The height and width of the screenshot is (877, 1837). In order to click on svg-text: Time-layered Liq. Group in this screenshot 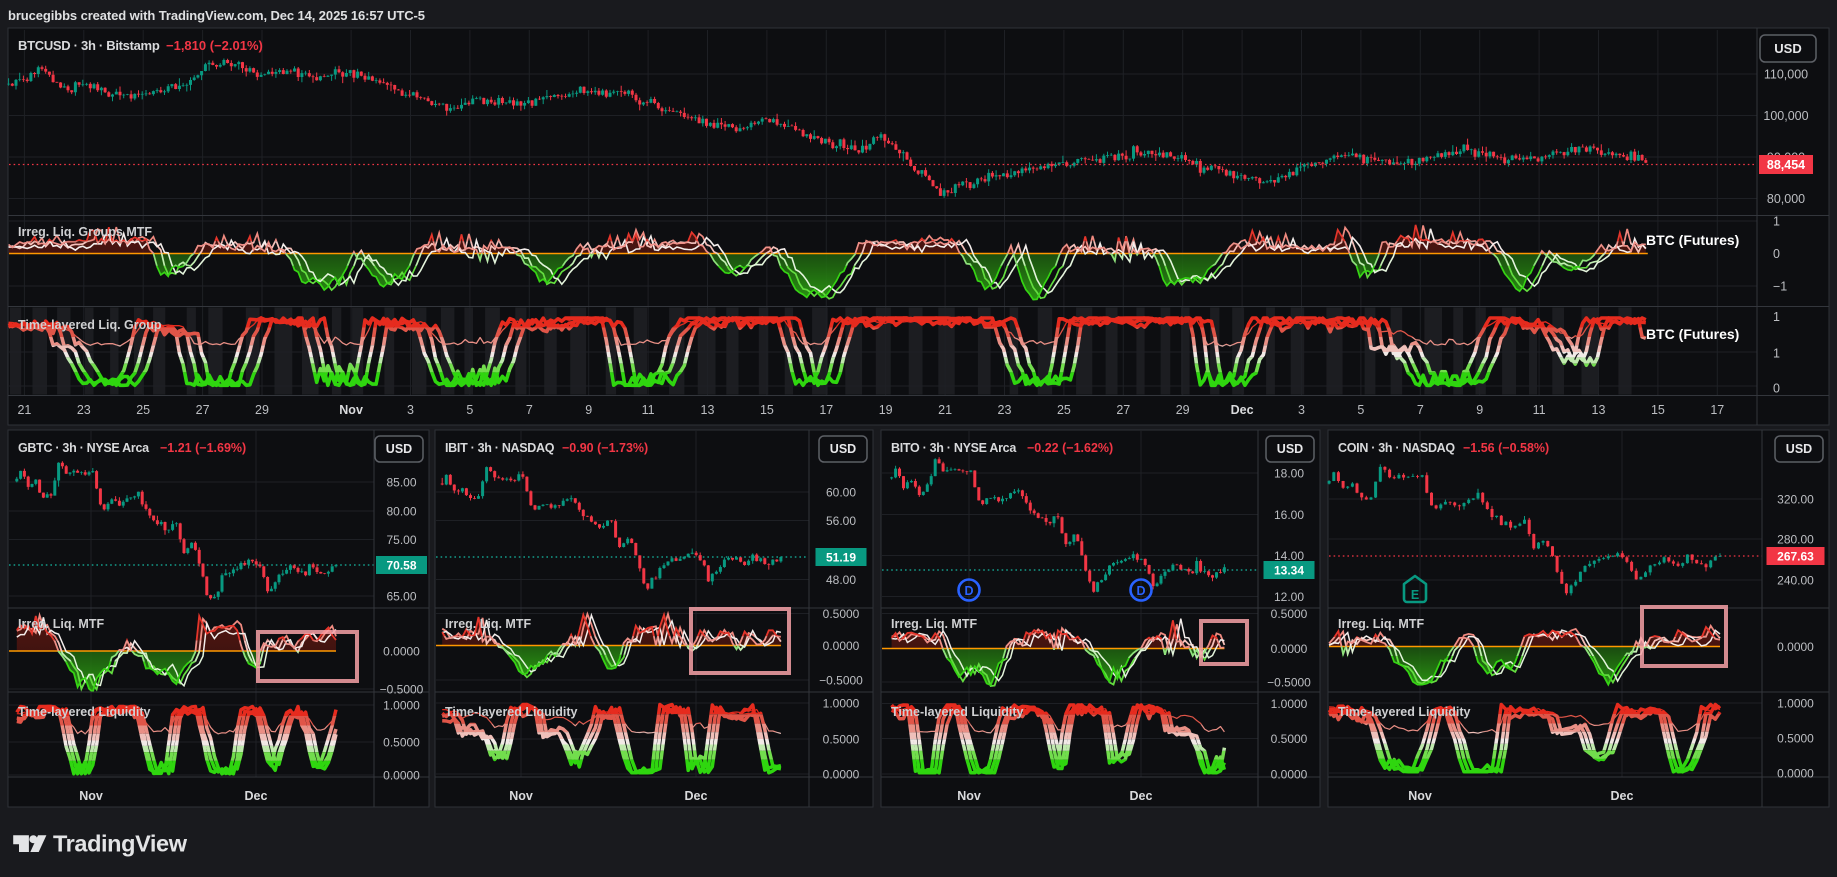, I will do `click(90, 325)`.